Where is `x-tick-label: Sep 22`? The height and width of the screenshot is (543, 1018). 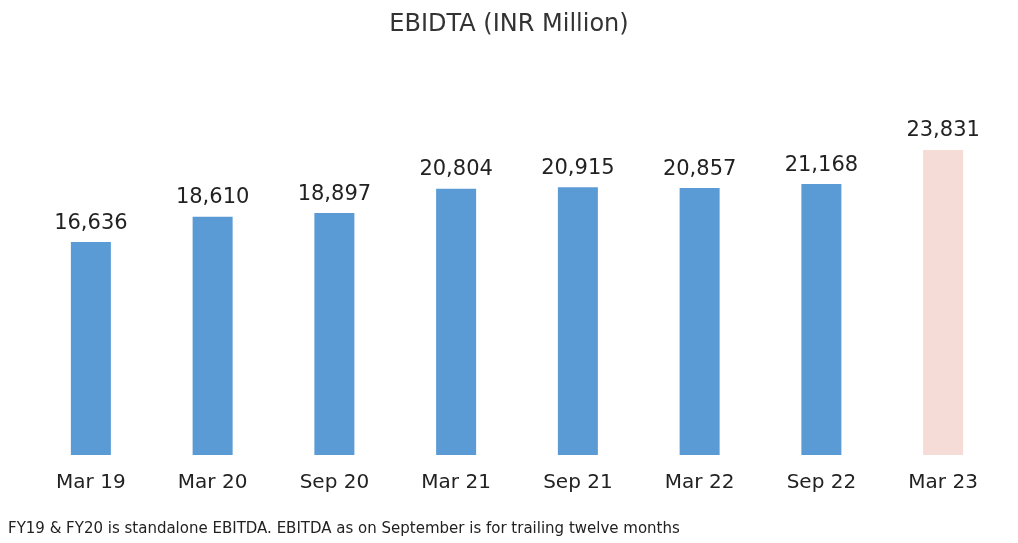
x-tick-label: Sep 22 is located at coordinates (821, 481).